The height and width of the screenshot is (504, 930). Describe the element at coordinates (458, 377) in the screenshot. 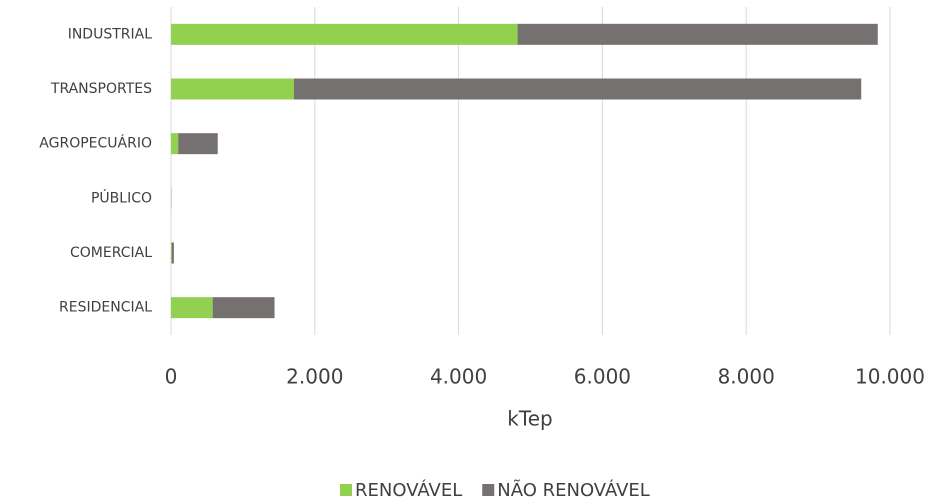

I see `x-tick-label: 4.000` at that location.